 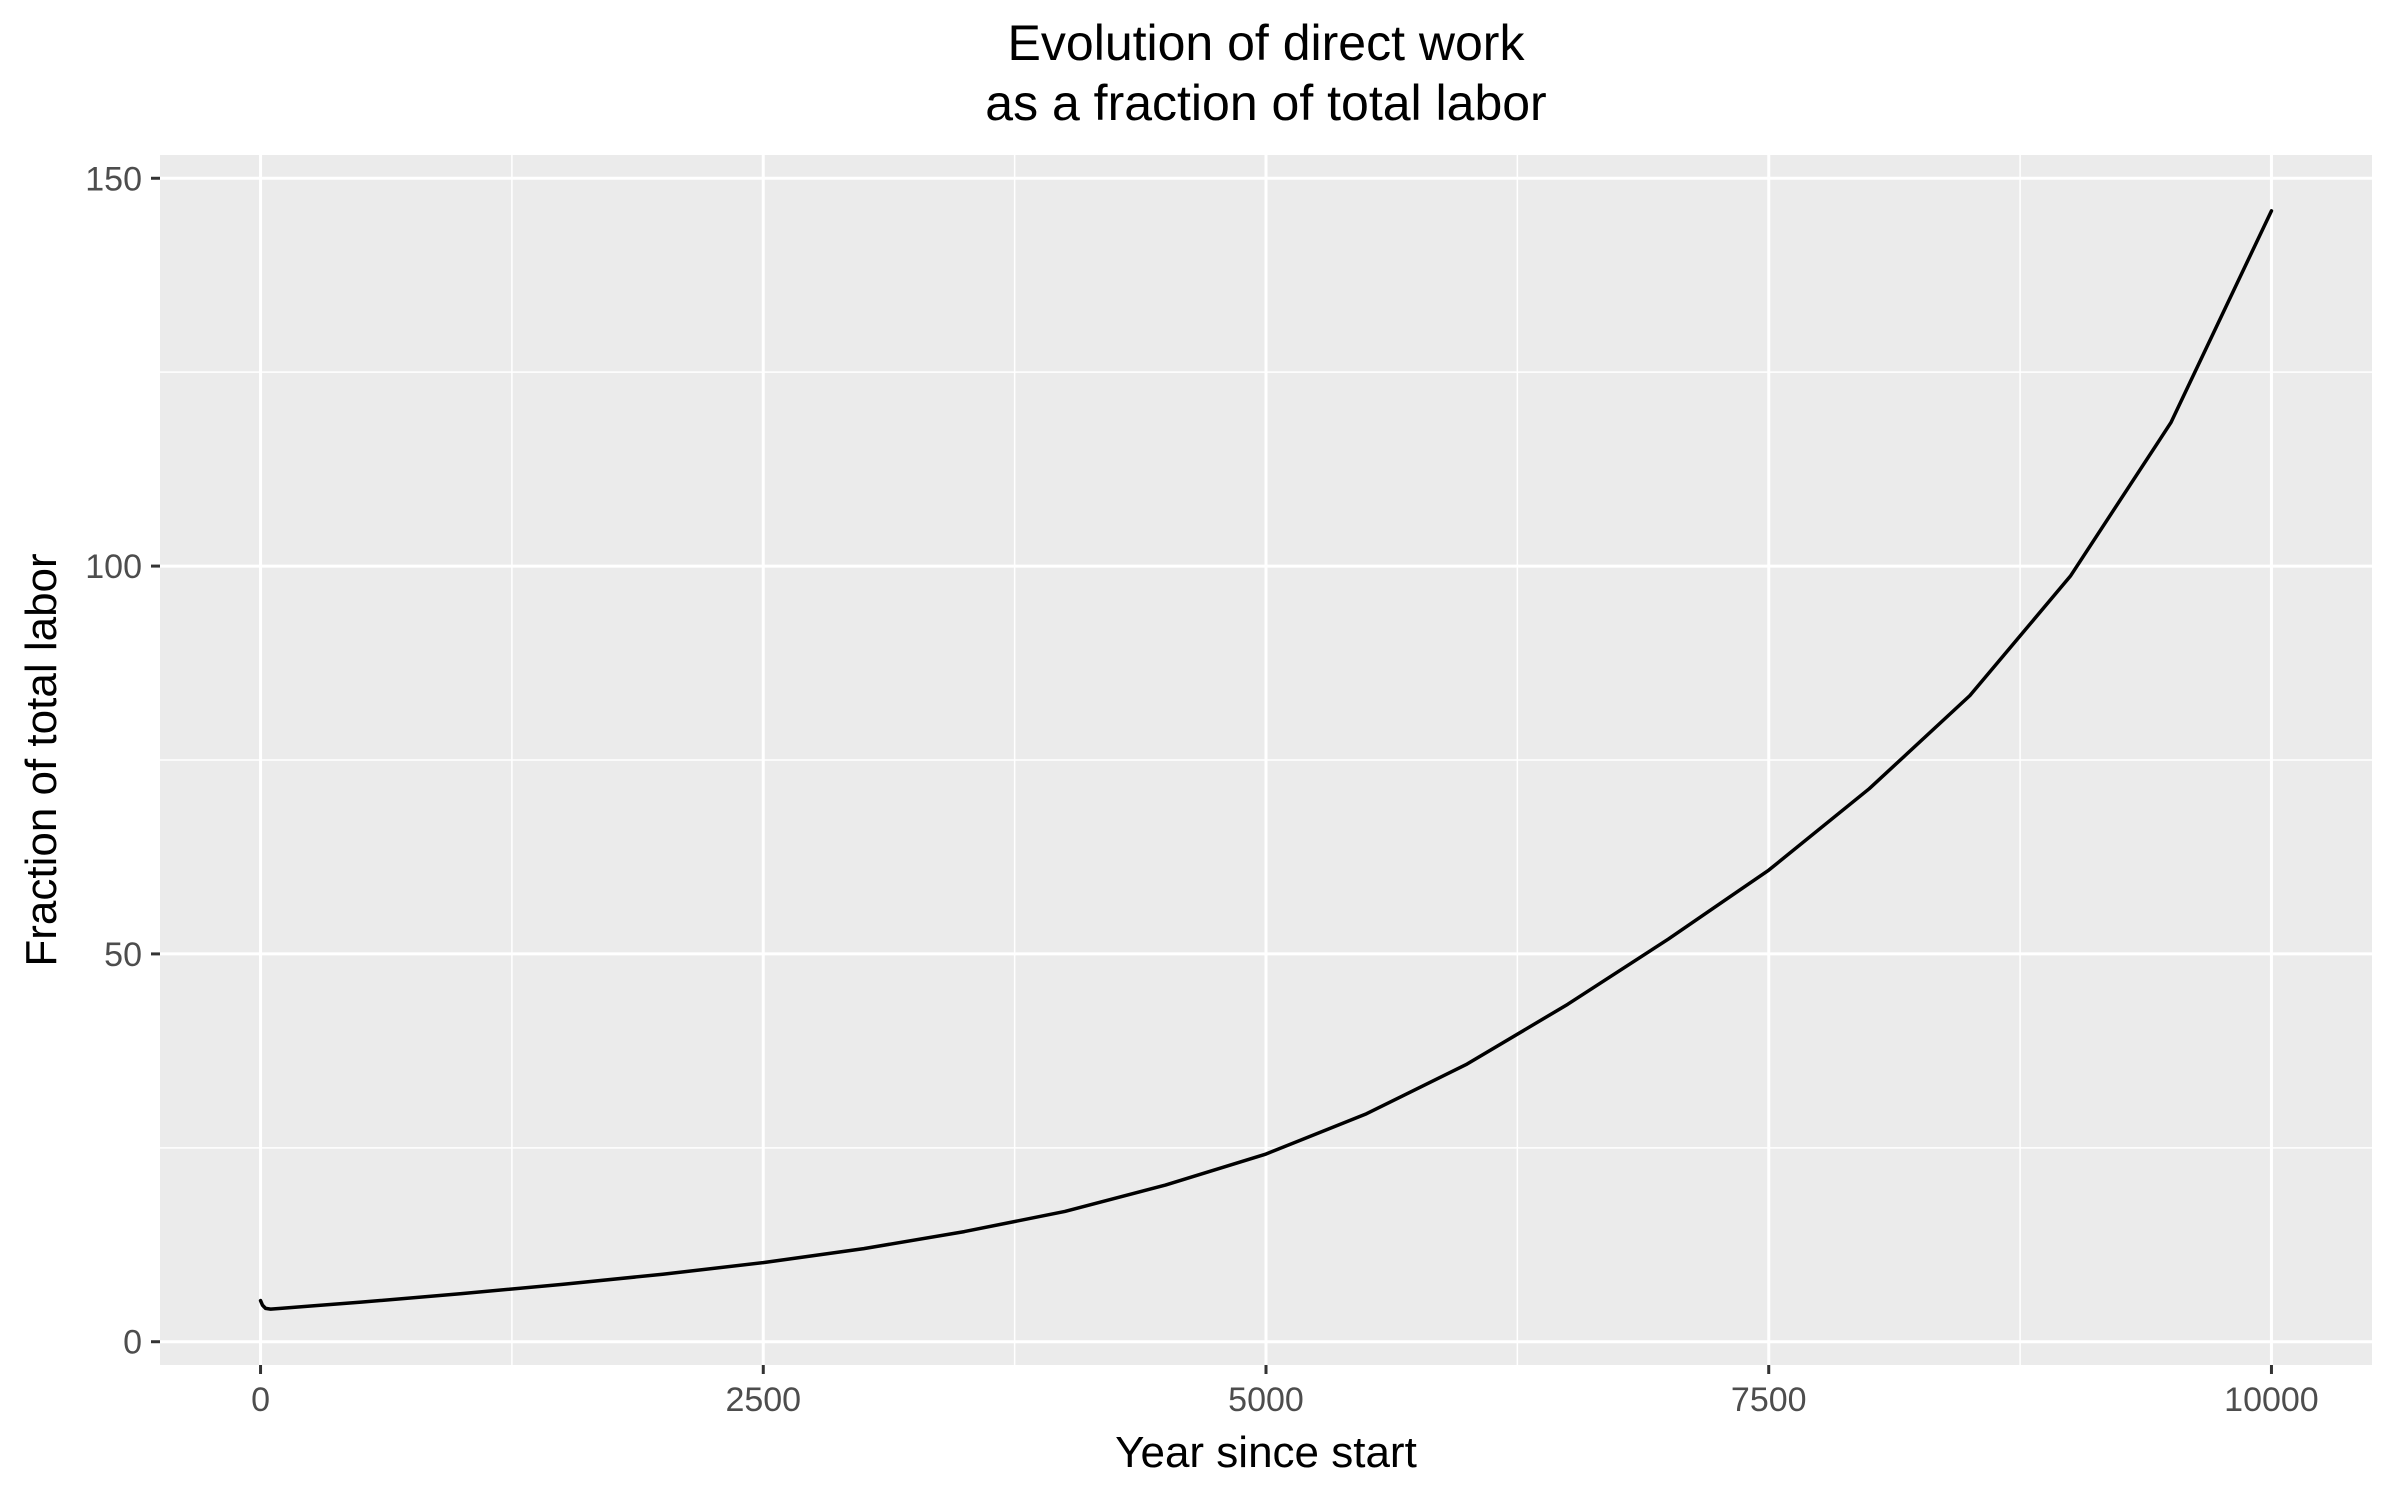 I want to click on x-tick-label-0: 0, so click(x=260, y=1400).